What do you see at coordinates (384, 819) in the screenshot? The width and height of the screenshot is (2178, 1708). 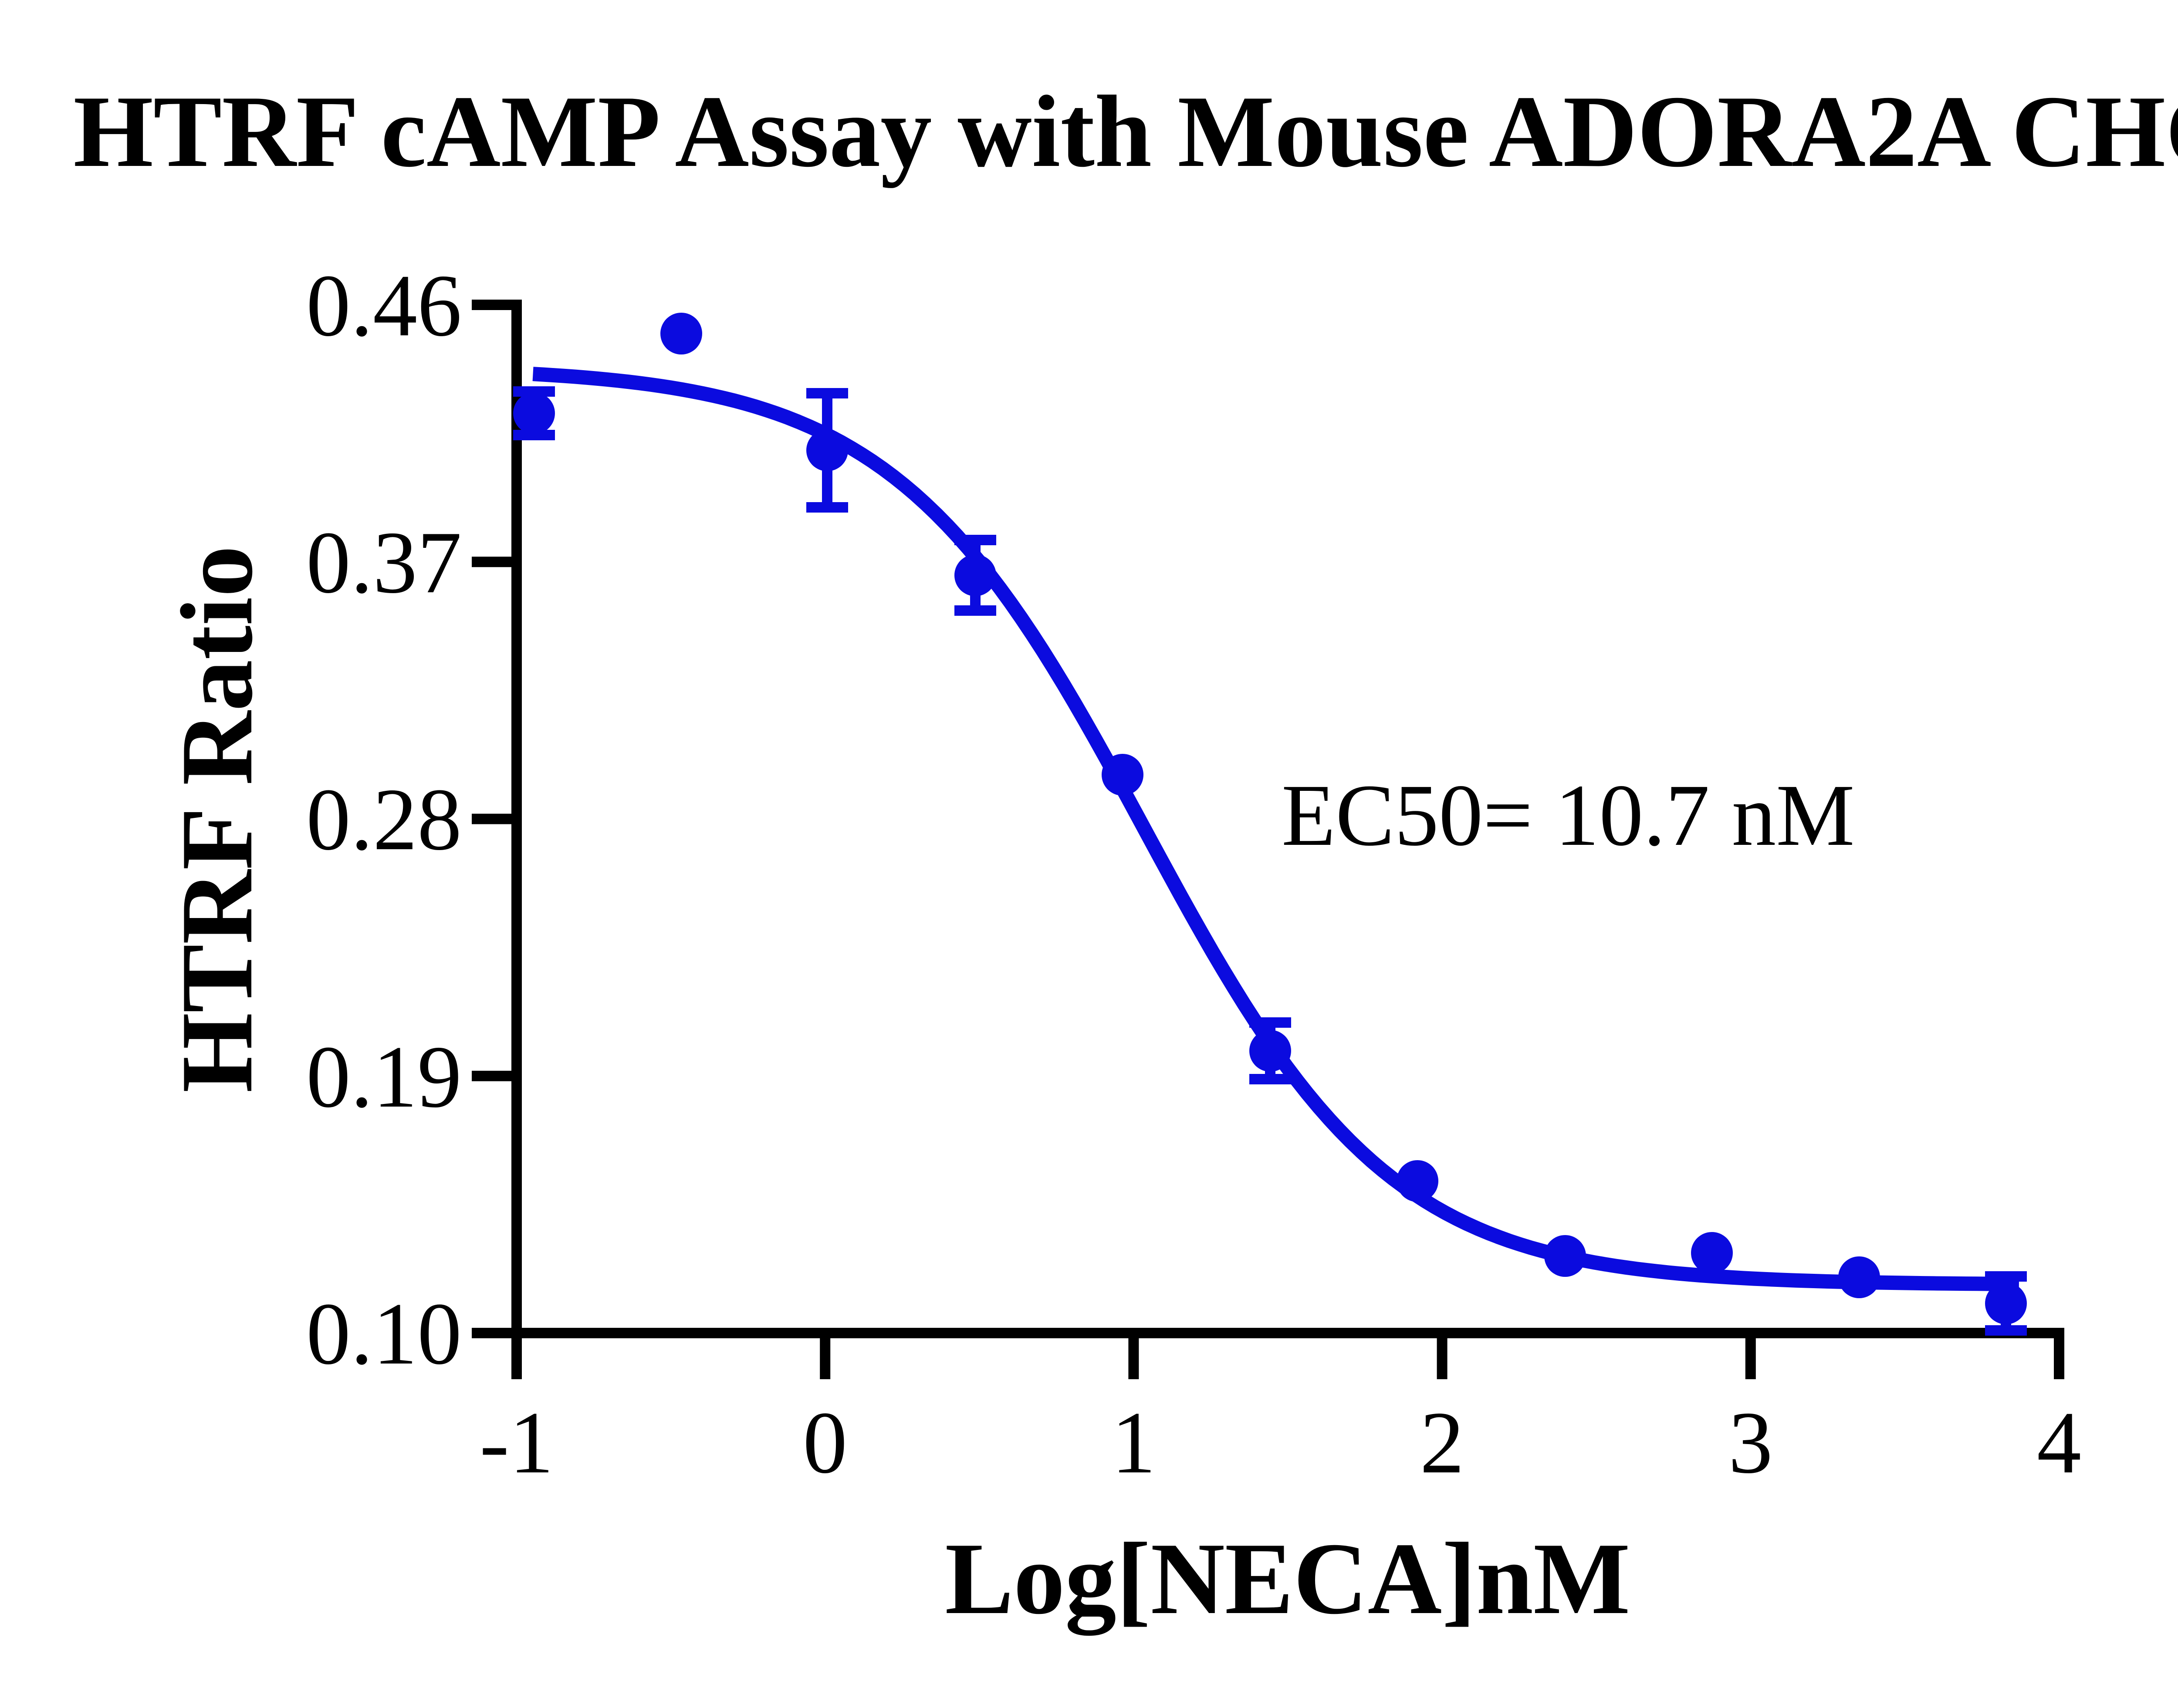 I see `svg-text: 0.28` at bounding box center [384, 819].